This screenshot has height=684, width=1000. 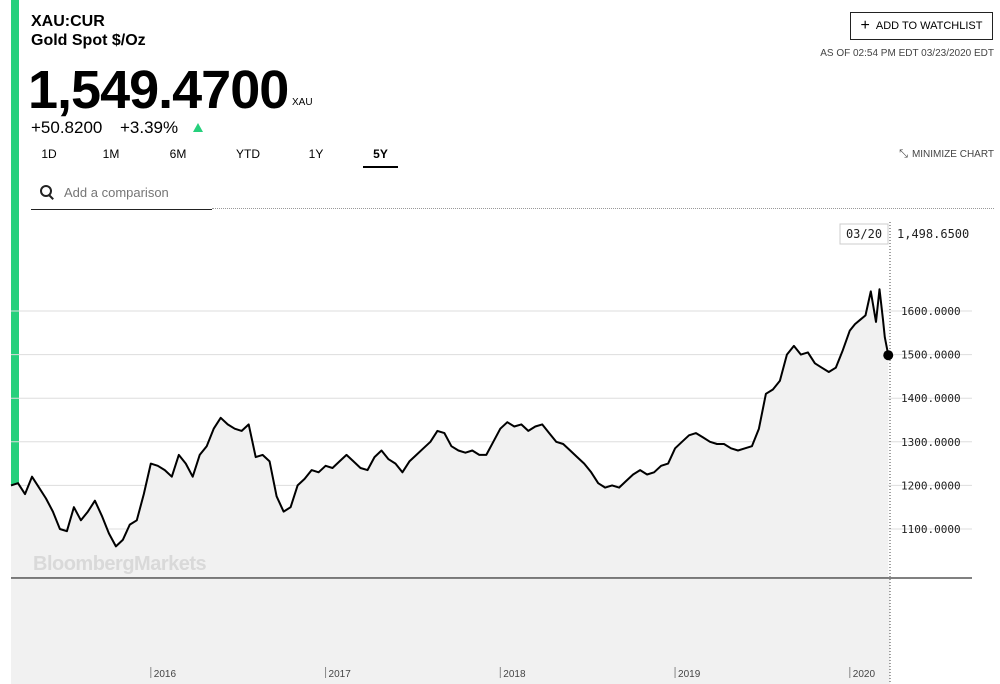 What do you see at coordinates (340, 674) in the screenshot?
I see `x-tick-label: 2017` at bounding box center [340, 674].